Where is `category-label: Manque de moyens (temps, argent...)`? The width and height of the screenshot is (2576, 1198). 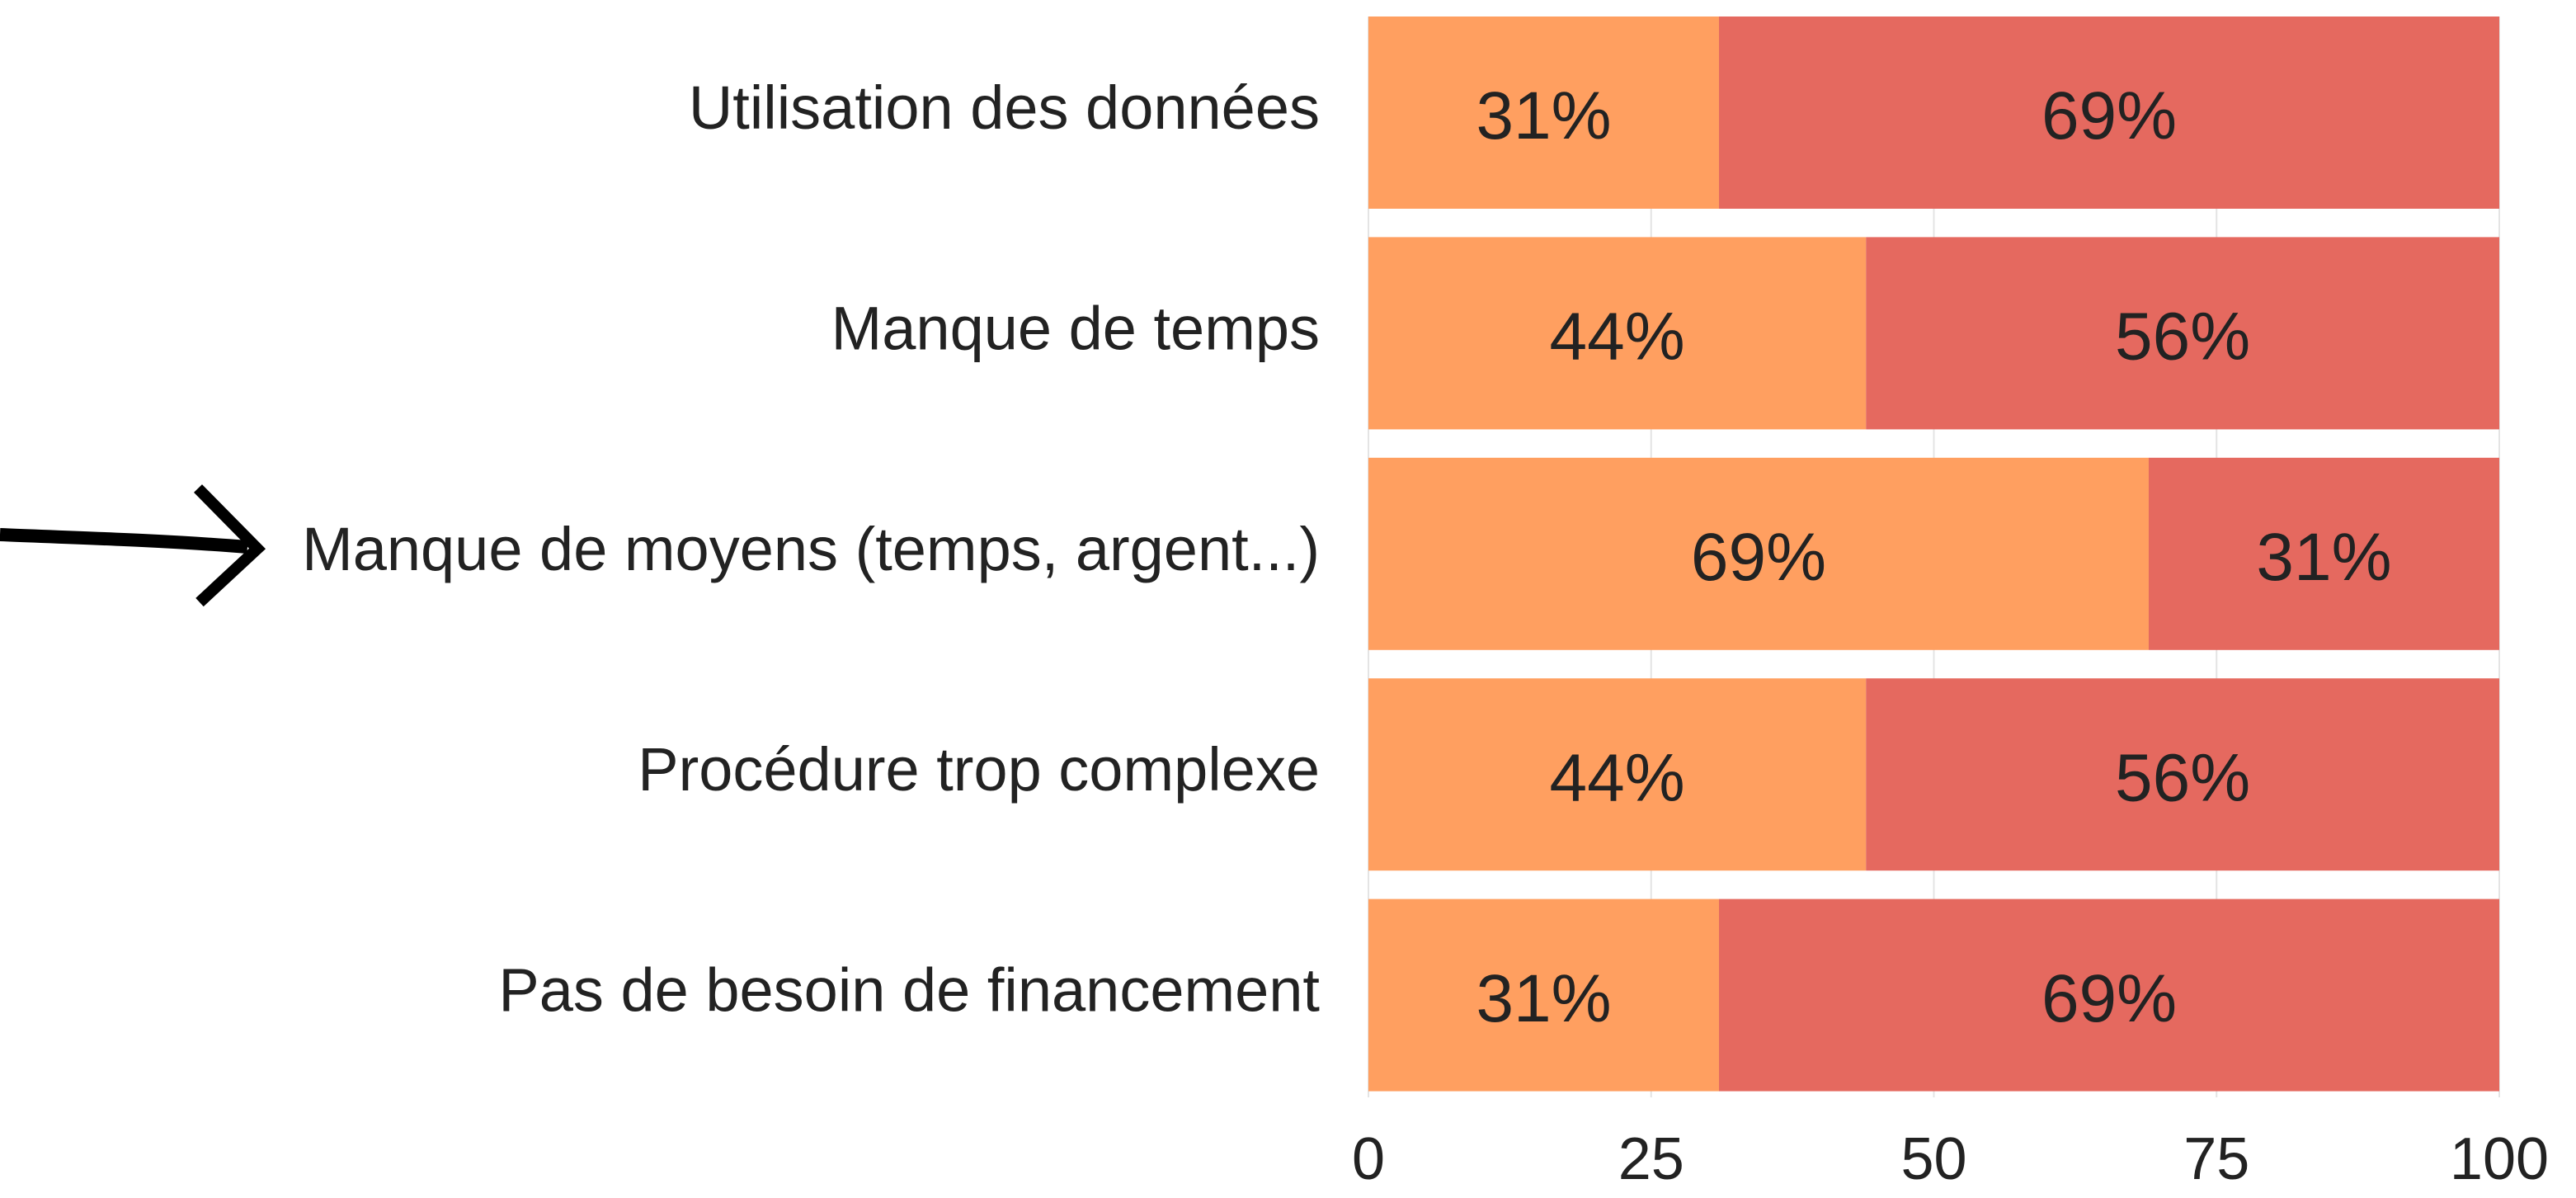
category-label: Manque de moyens (temps, argent...) is located at coordinates (811, 549).